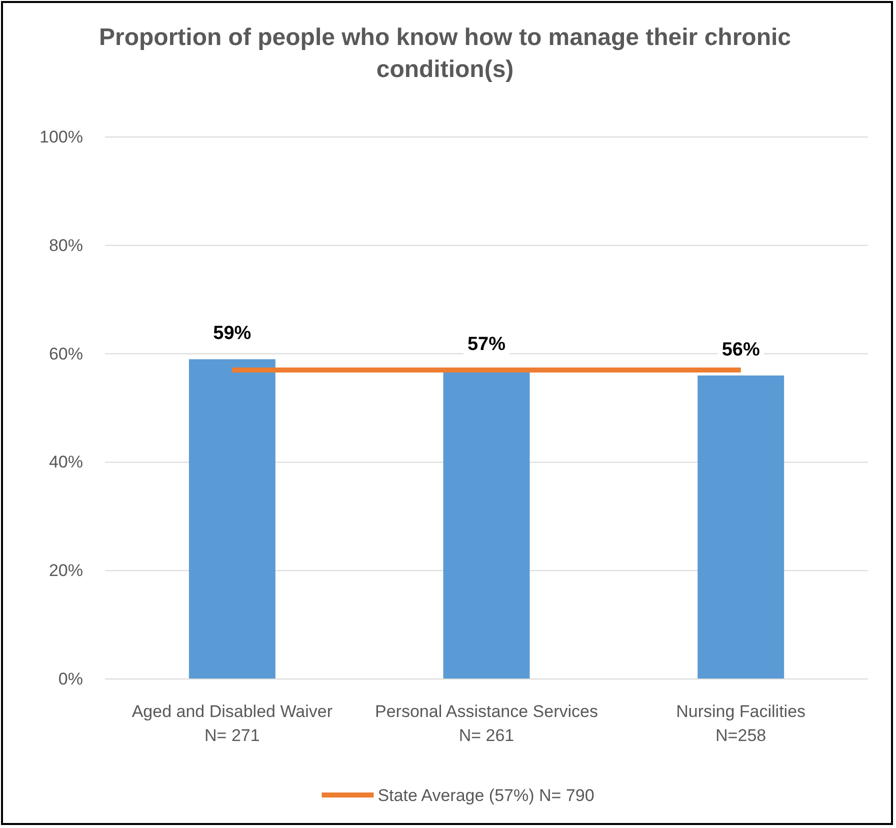 The height and width of the screenshot is (828, 896). I want to click on y-tick-label: 20%, so click(65, 570).